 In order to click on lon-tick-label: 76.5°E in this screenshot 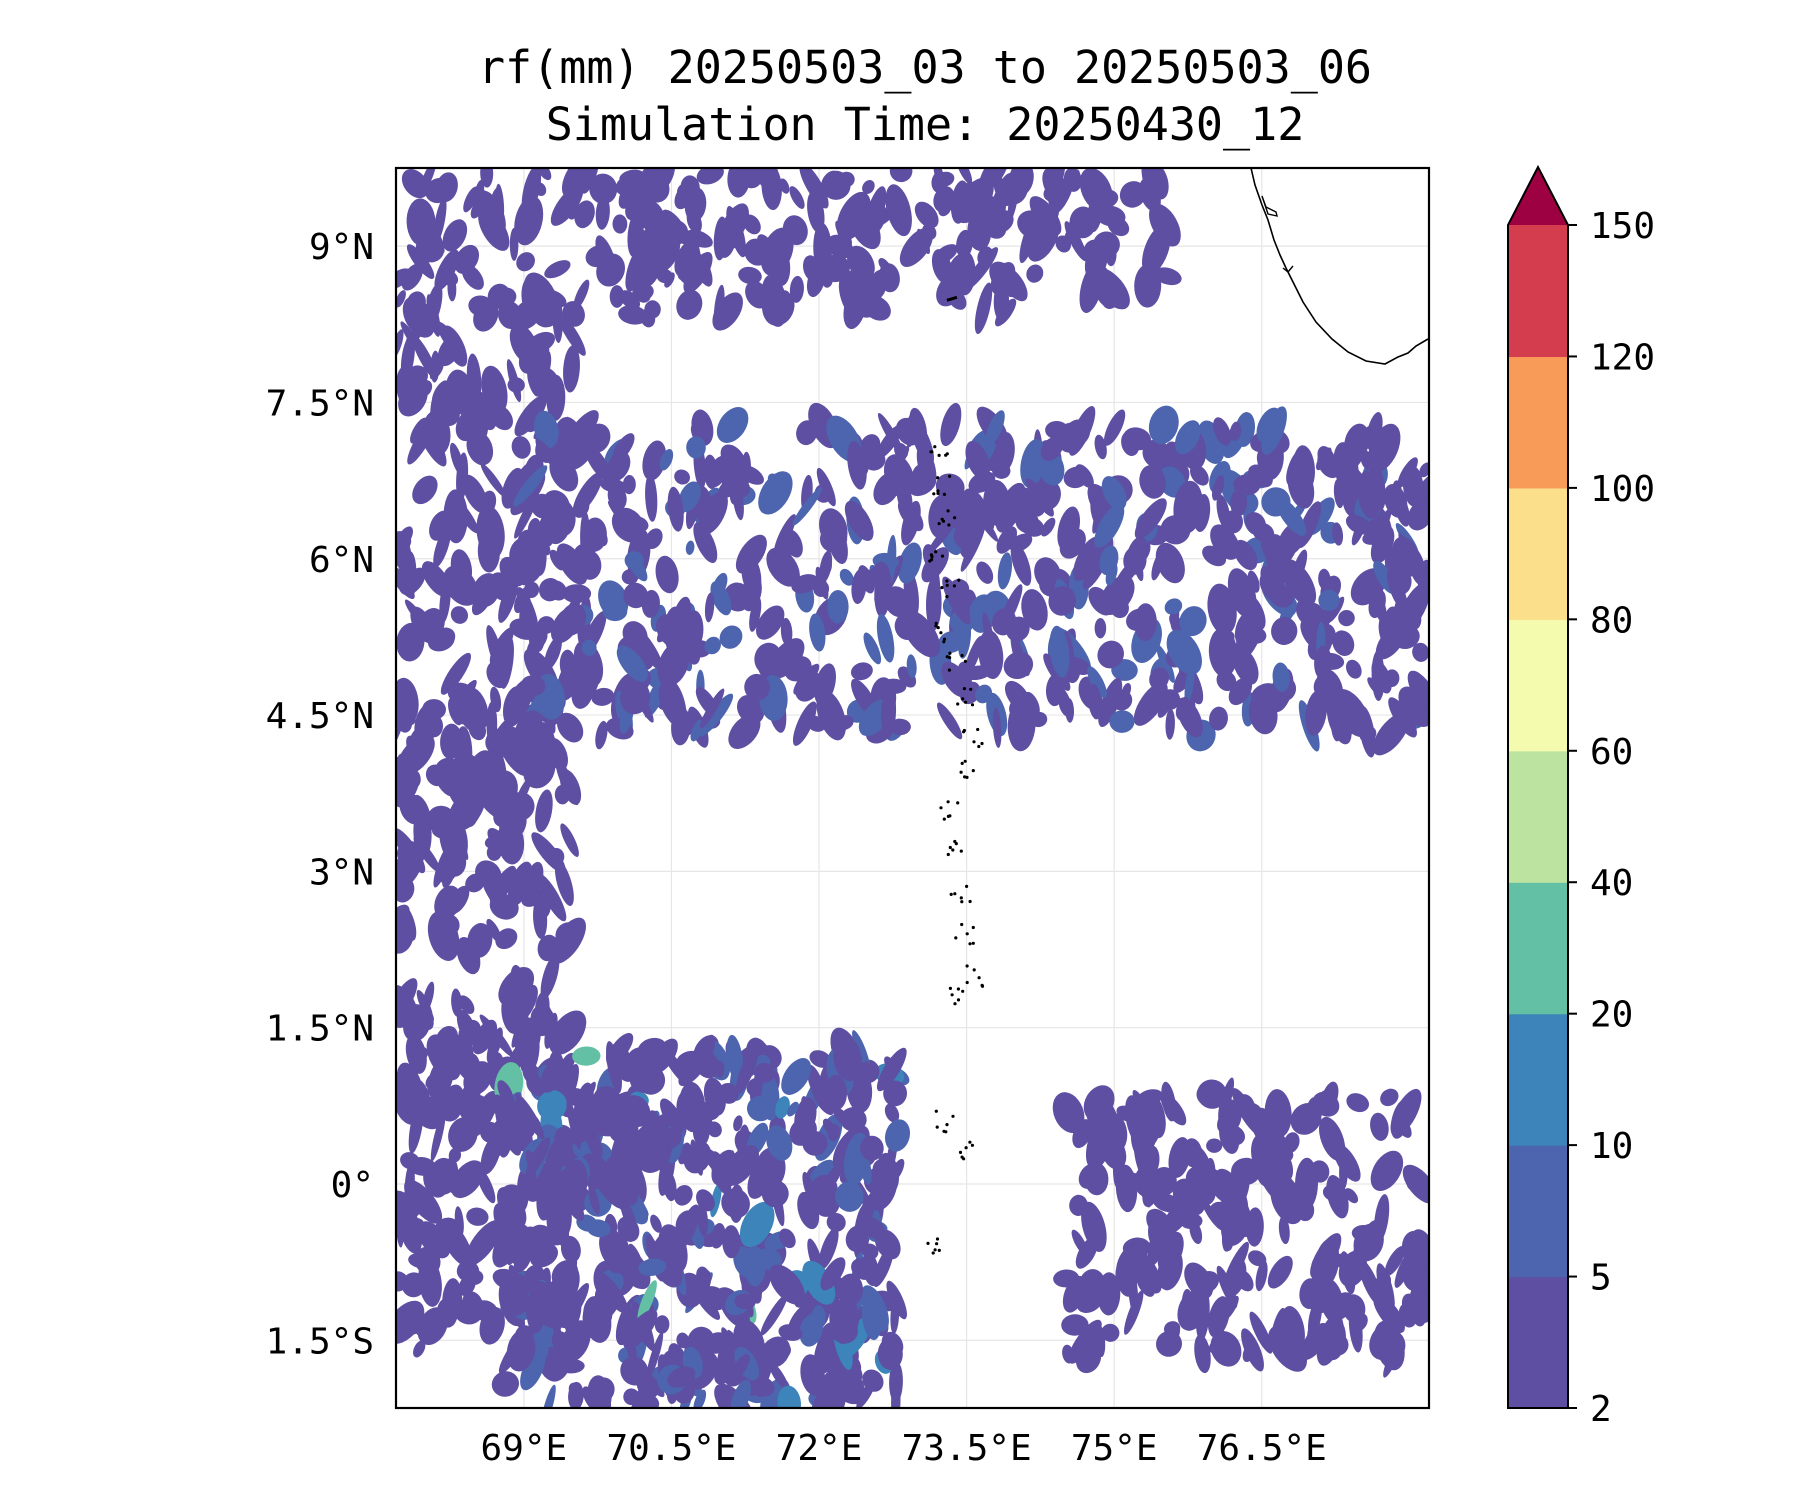, I will do `click(1262, 1448)`.